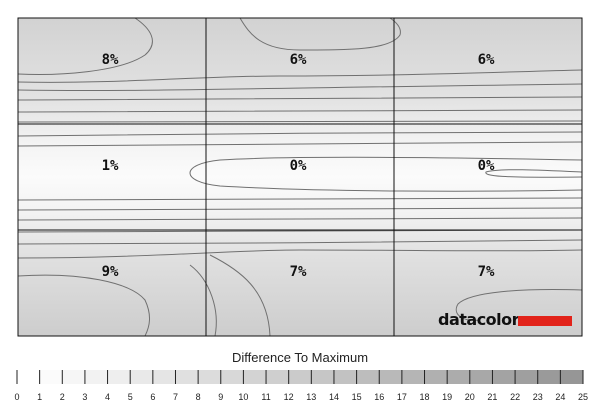  Describe the element at coordinates (152, 397) in the screenshot. I see `scale-tick-label: 6` at that location.